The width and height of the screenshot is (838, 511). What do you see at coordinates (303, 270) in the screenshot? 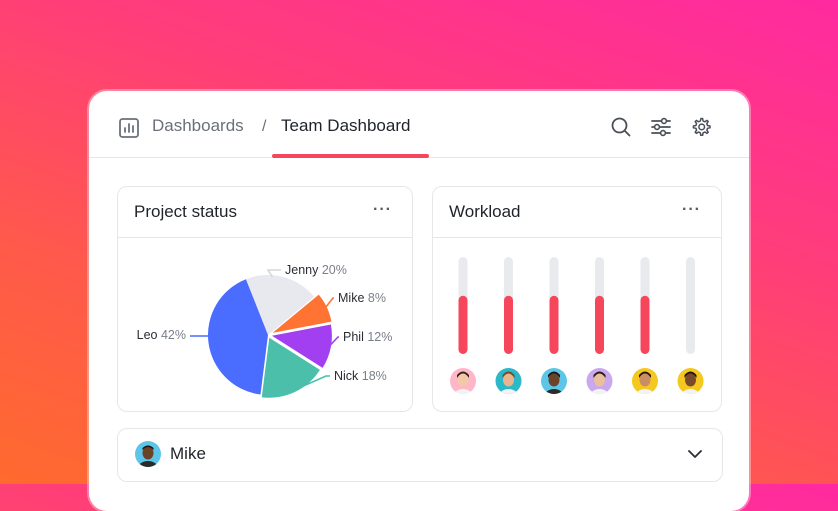
I see `pie-label-name: Jenny` at bounding box center [303, 270].